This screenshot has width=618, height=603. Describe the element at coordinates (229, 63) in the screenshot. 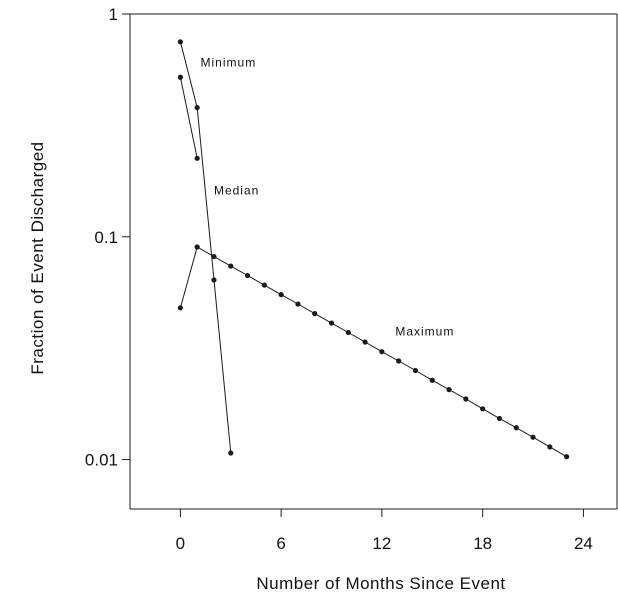

I see `annotation-minimum: Minimum` at that location.